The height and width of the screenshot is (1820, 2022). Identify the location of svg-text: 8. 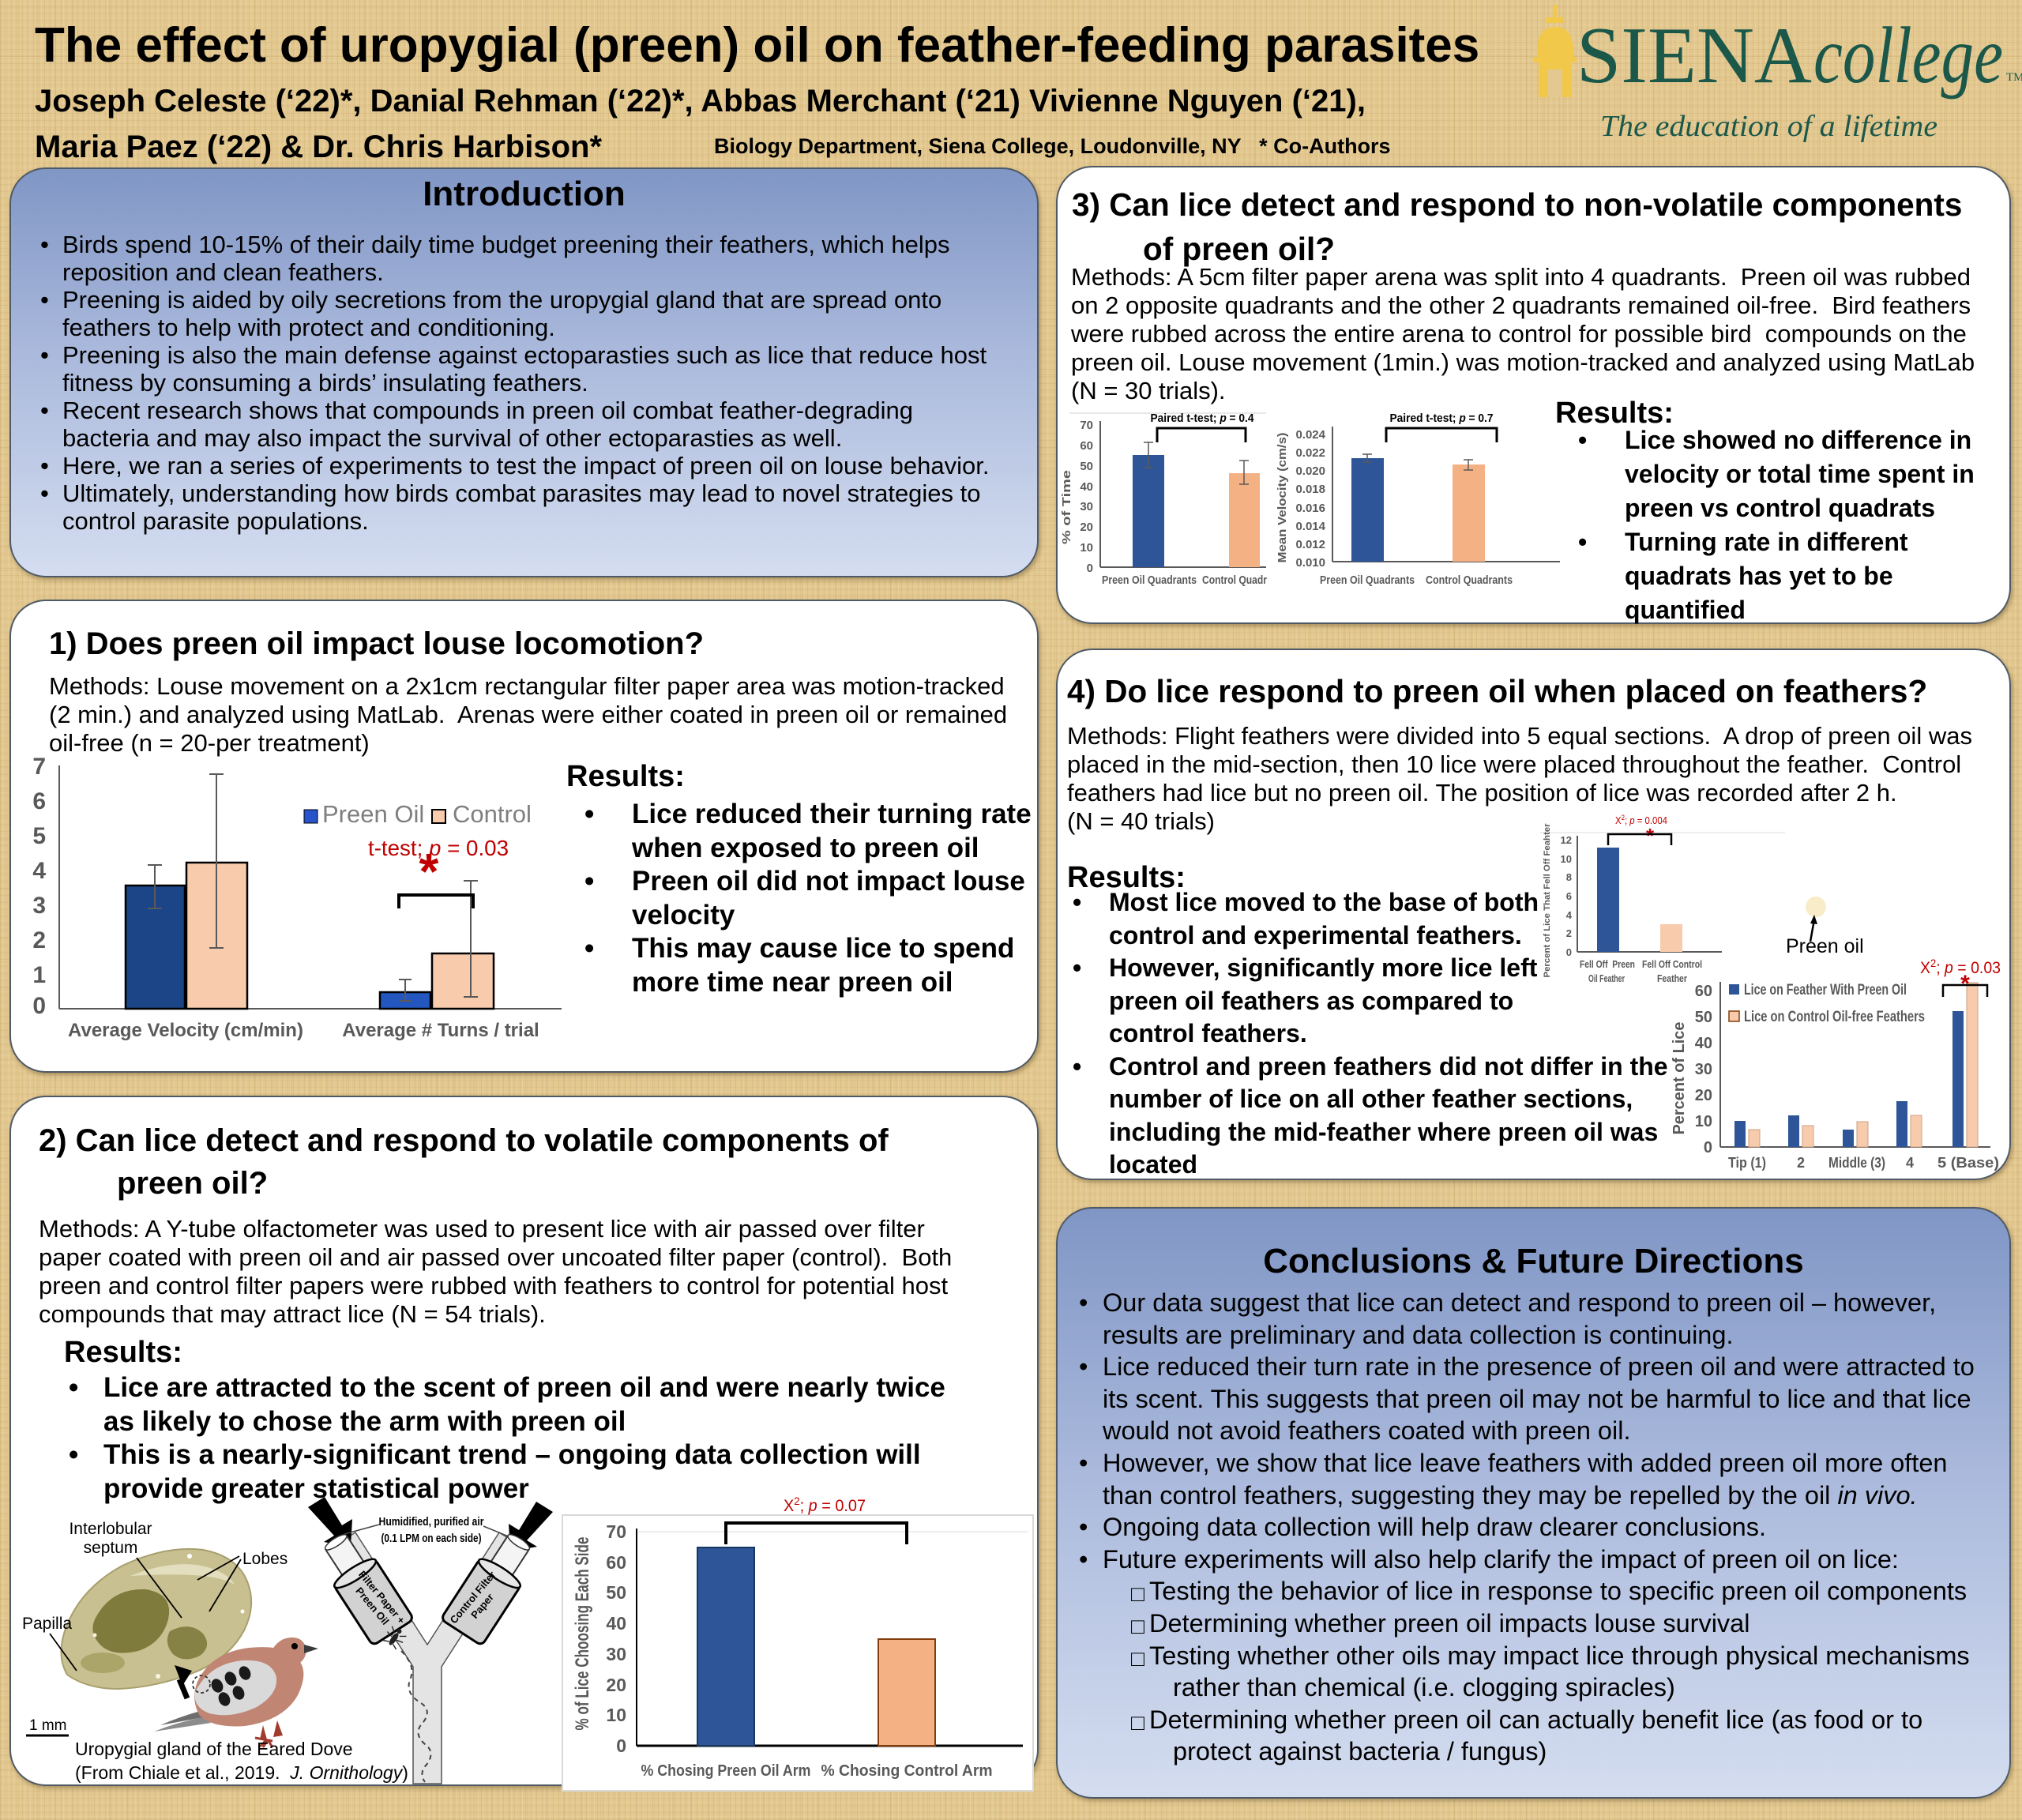
(1569, 877).